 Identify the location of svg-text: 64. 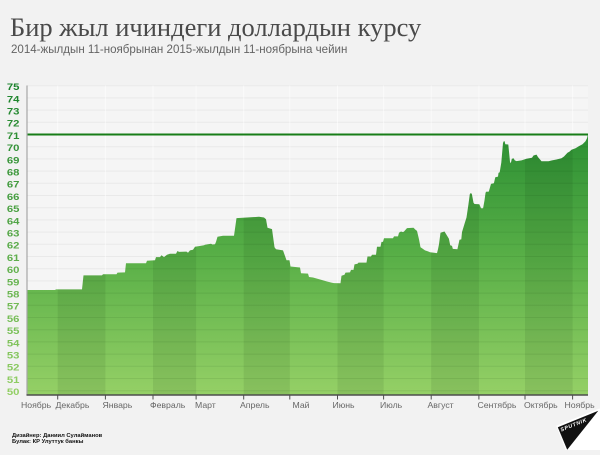
(13, 221).